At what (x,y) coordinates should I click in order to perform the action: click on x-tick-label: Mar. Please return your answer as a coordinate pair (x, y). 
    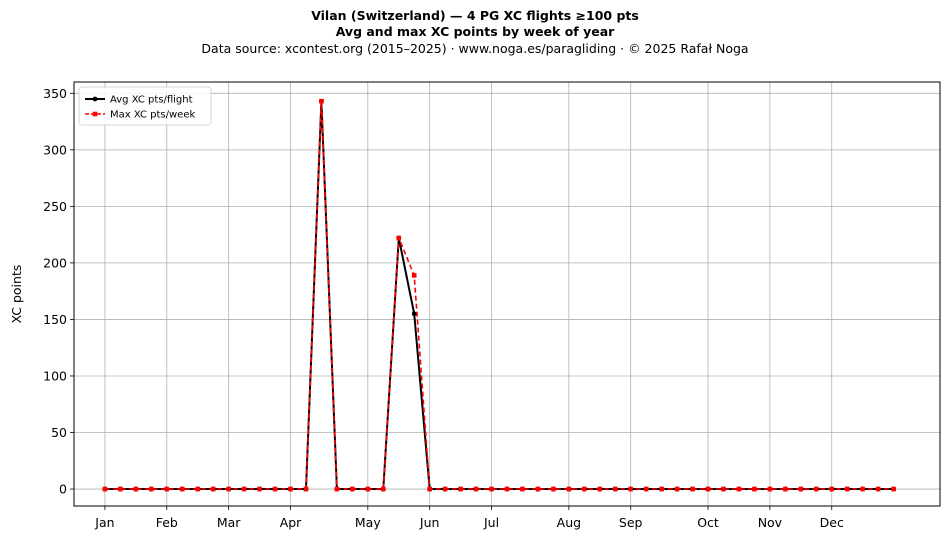
    Looking at the image, I should click on (229, 522).